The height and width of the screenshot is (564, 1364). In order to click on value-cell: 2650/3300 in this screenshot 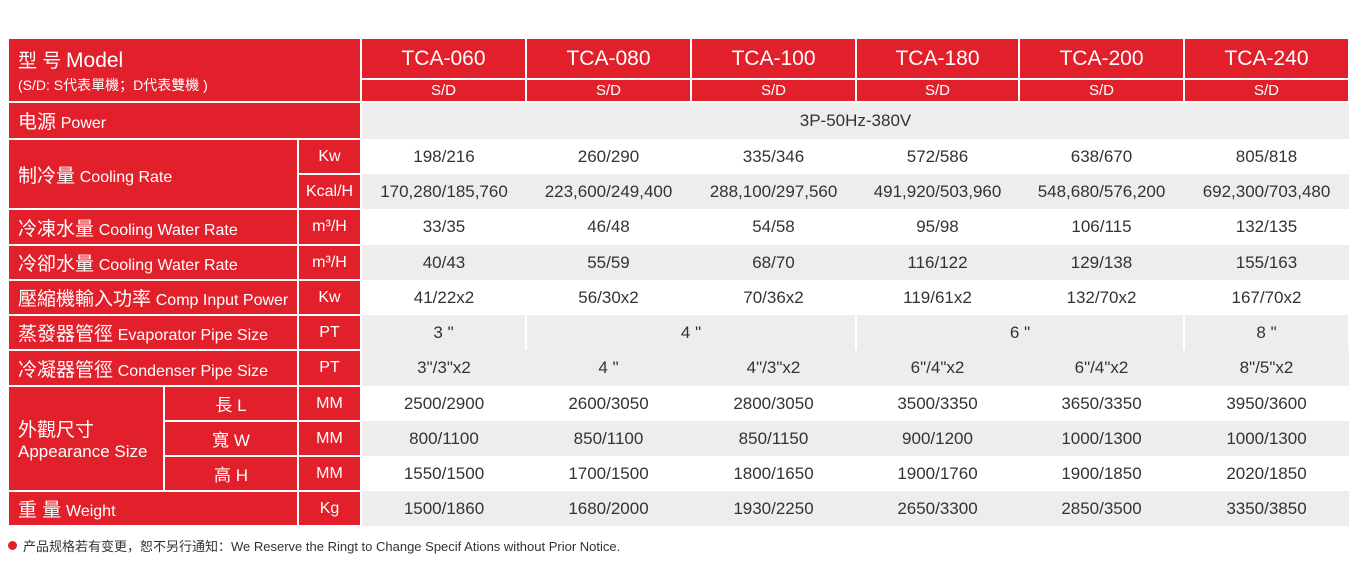, I will do `click(937, 508)`.